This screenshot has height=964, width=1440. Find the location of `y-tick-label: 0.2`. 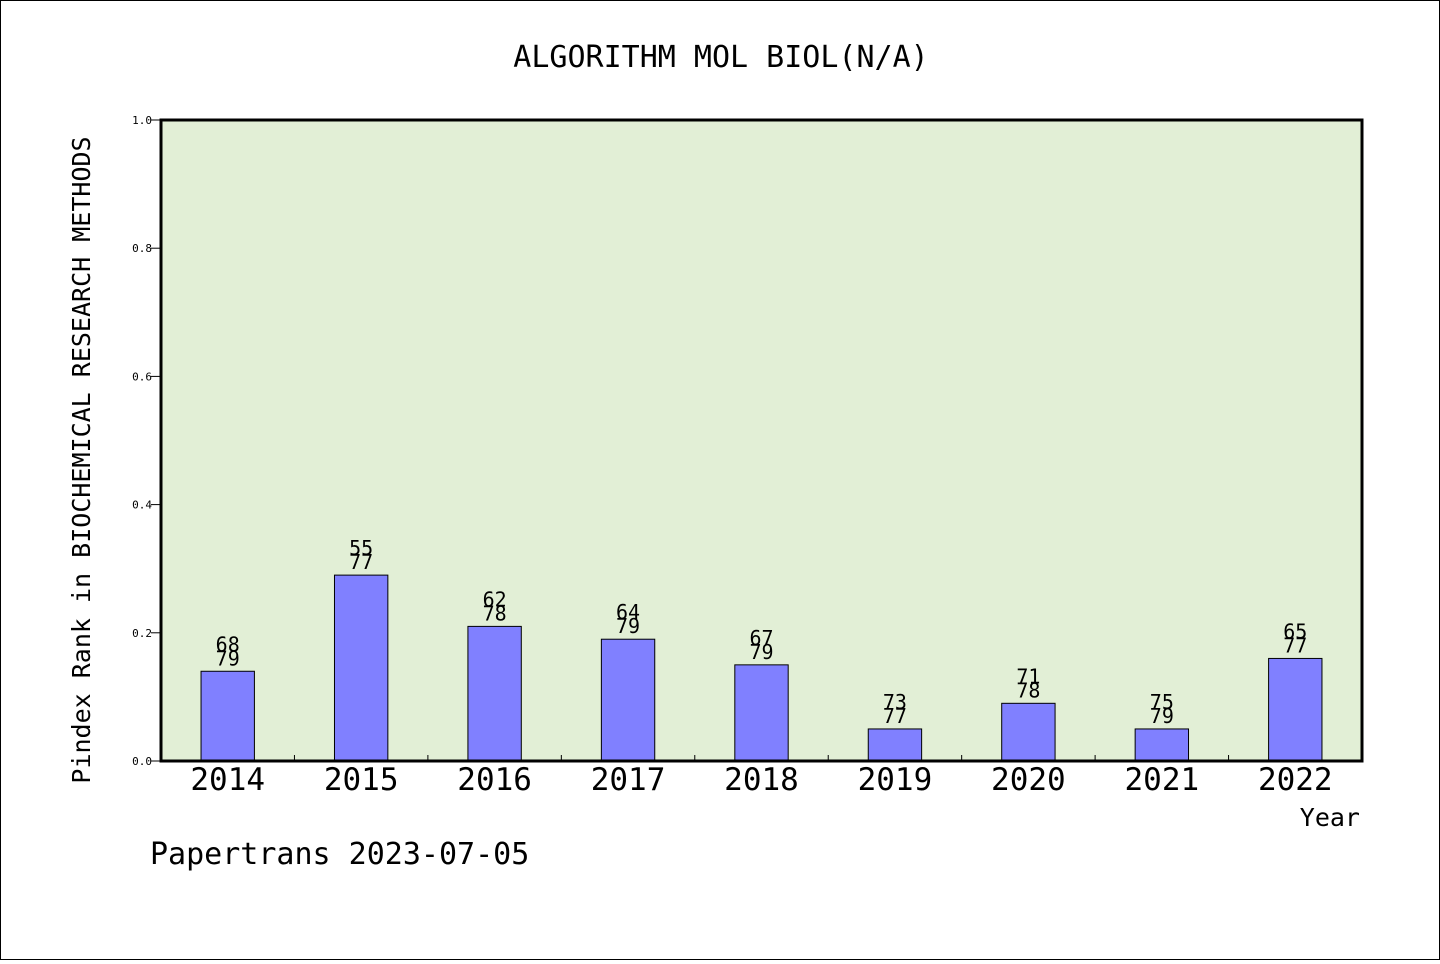

y-tick-label: 0.2 is located at coordinates (142, 633).